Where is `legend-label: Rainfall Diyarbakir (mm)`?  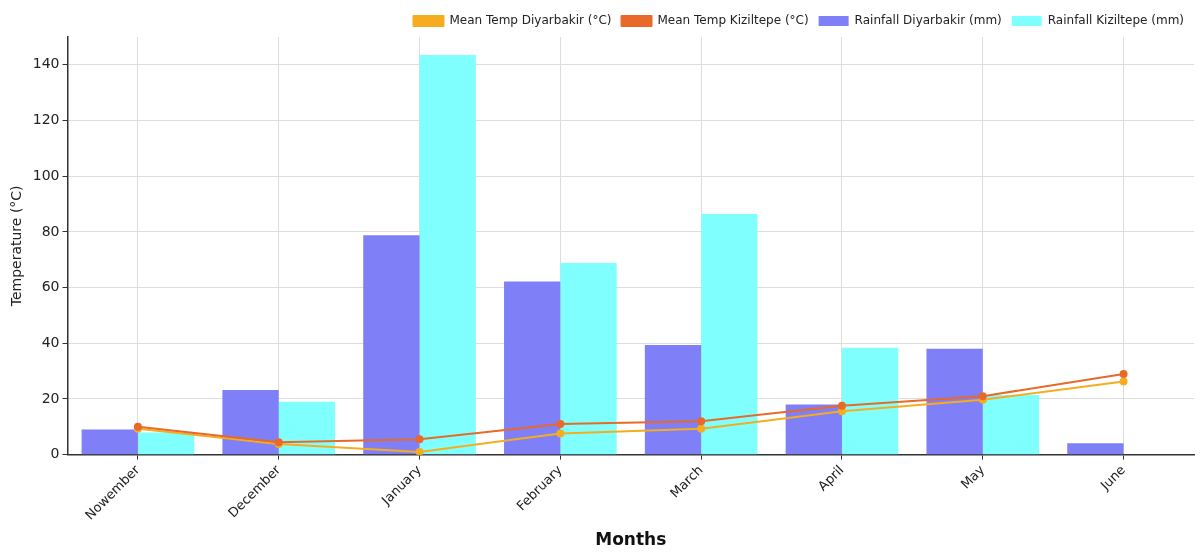
legend-label: Rainfall Diyarbakir (mm) is located at coordinates (928, 20).